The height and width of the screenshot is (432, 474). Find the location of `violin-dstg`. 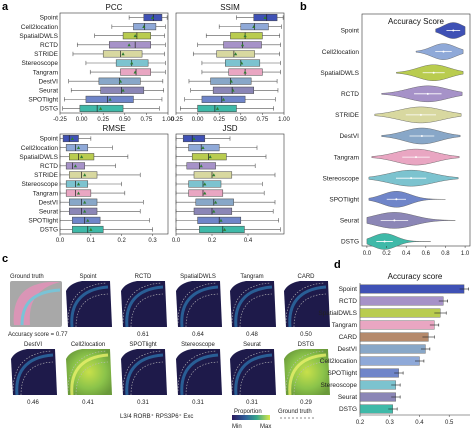

violin-dstg is located at coordinates (398, 241).